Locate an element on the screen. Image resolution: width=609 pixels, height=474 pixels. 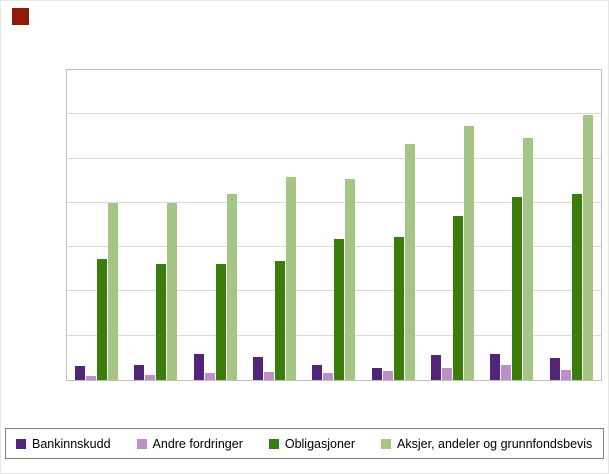
legend-label: Andre fordringer is located at coordinates (197, 443).